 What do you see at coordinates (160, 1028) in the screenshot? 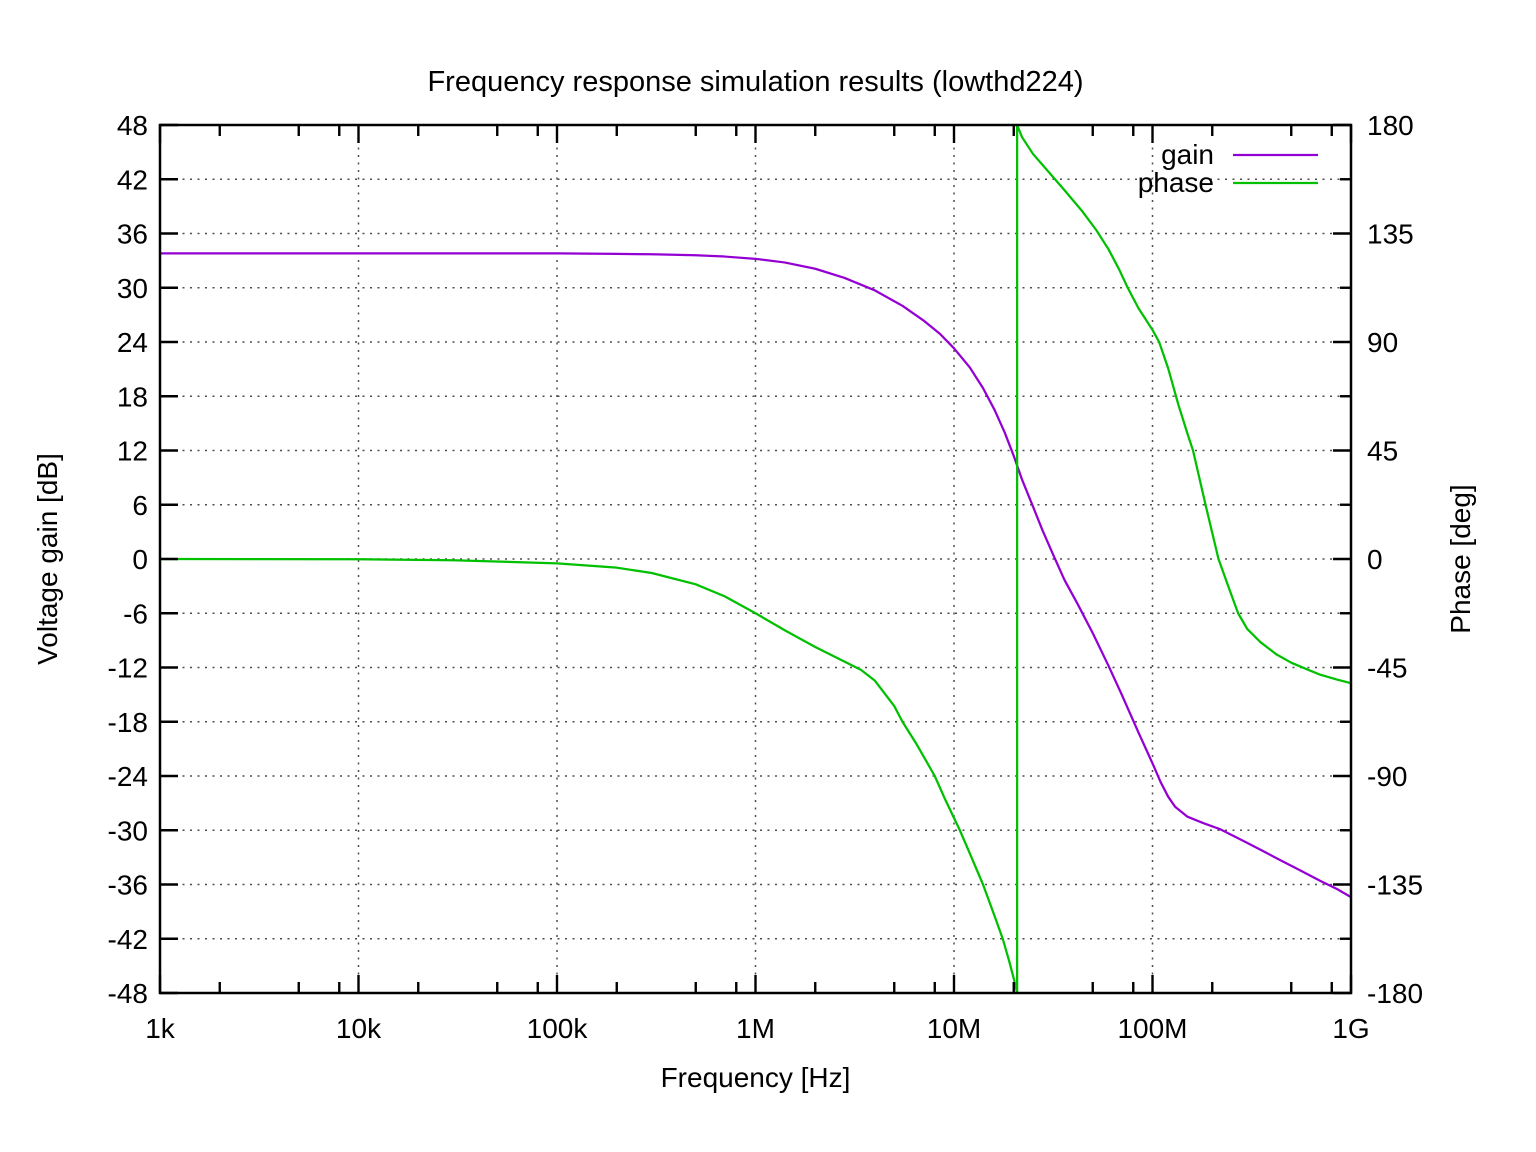
I see `x-tick-label: 1k` at bounding box center [160, 1028].